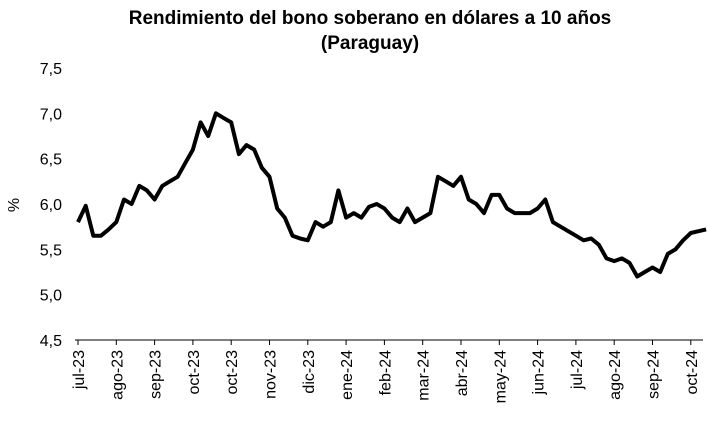 The width and height of the screenshot is (708, 427). I want to click on y-tick-label: 5,5, so click(51, 250).